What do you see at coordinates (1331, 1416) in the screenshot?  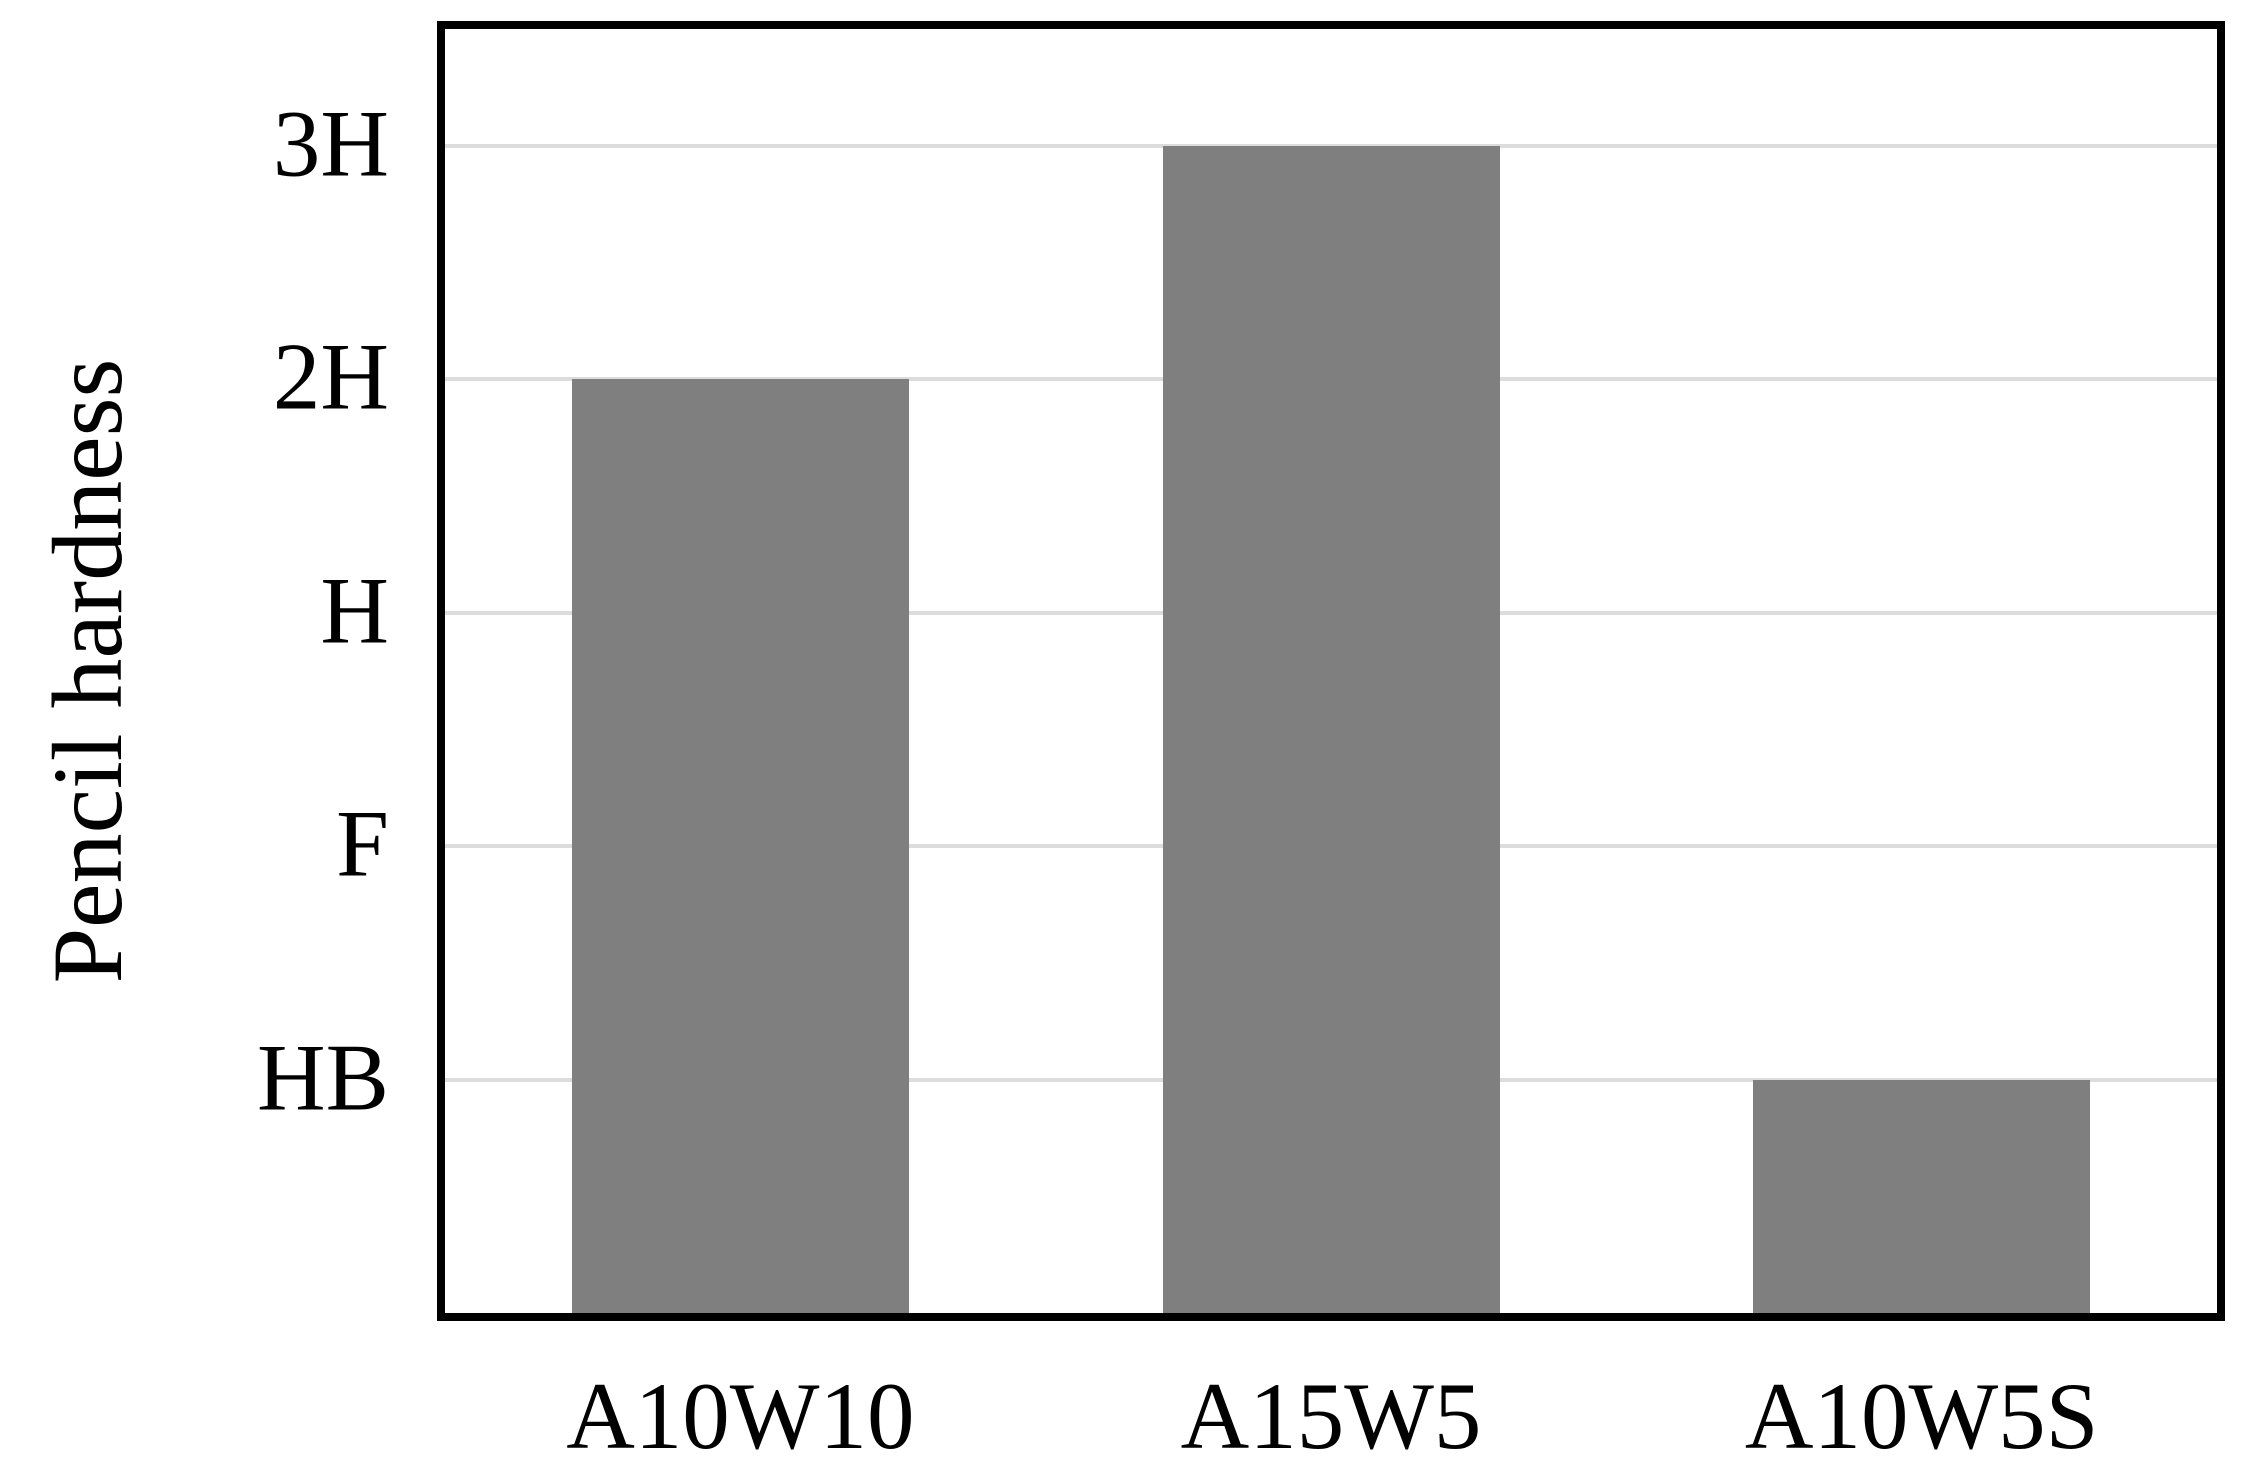 I see `x-category-label: A15W5` at bounding box center [1331, 1416].